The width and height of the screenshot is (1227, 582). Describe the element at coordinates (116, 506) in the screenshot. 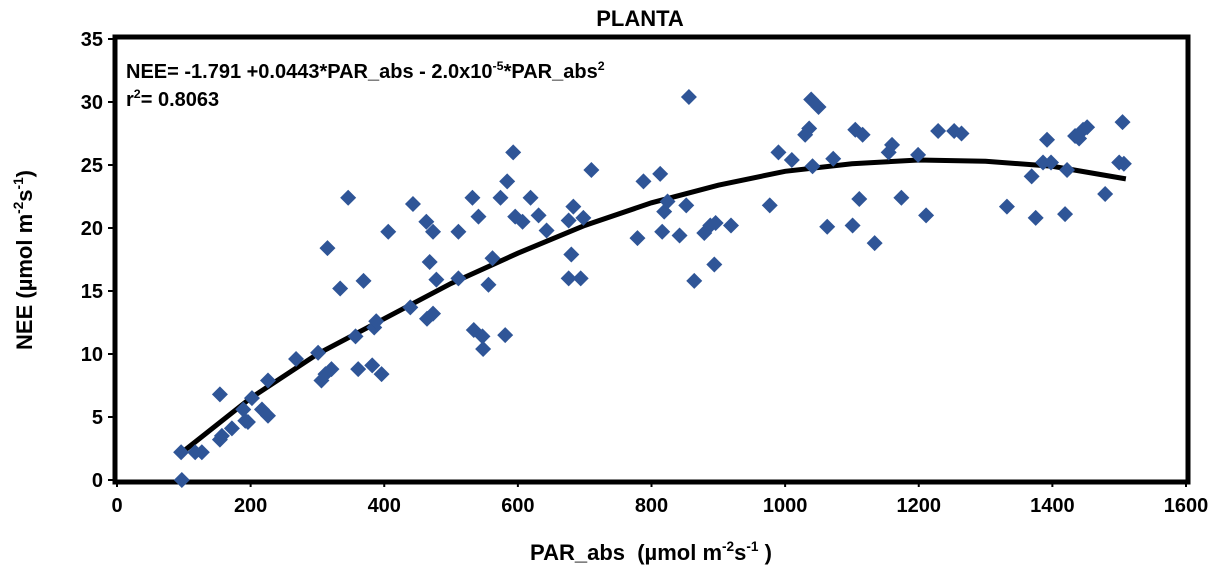

I see `x-tick-label: 0` at that location.